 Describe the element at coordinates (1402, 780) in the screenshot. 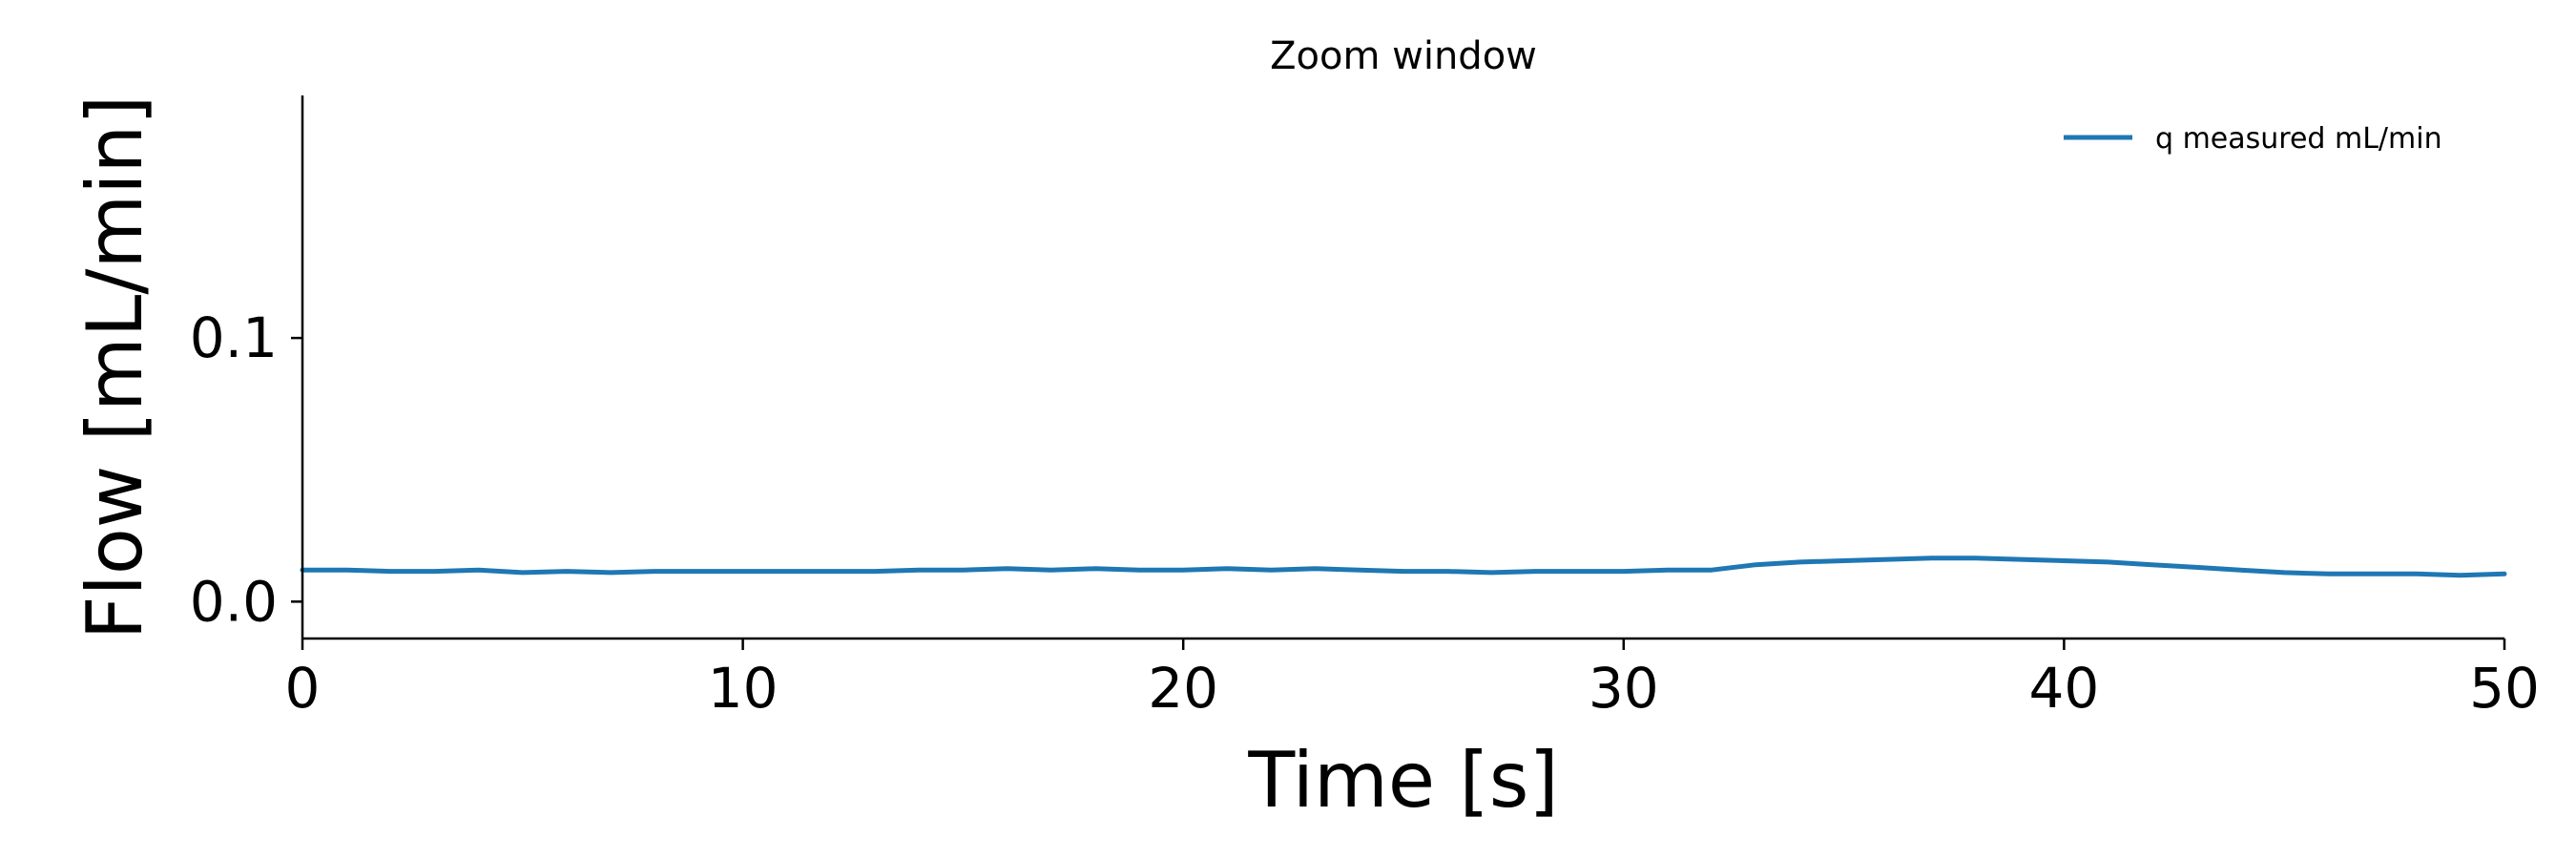

I see `x-axis-label: Time [s]` at that location.